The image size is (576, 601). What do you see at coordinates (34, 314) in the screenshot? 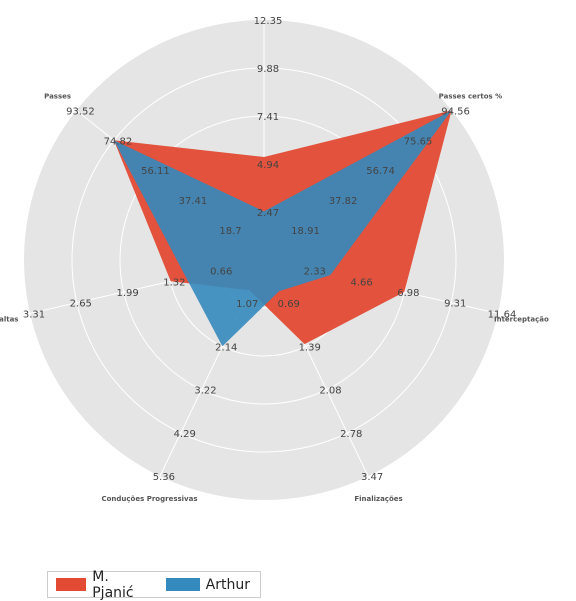
I see `tick-label-5-4: 3.31` at bounding box center [34, 314].